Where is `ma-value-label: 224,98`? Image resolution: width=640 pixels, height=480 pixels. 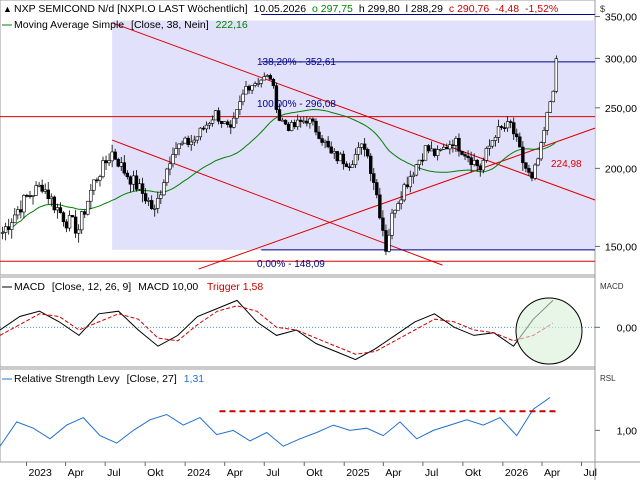 ma-value-label: 224,98 is located at coordinates (566, 164).